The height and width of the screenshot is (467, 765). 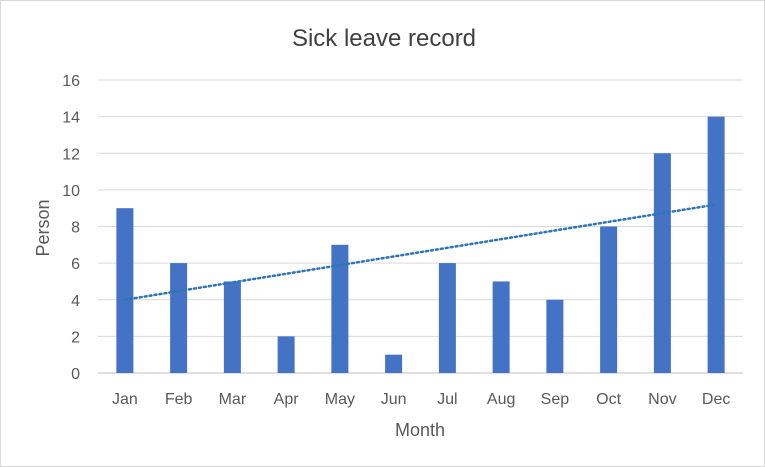 What do you see at coordinates (287, 399) in the screenshot?
I see `x-tick-label: Apr` at bounding box center [287, 399].